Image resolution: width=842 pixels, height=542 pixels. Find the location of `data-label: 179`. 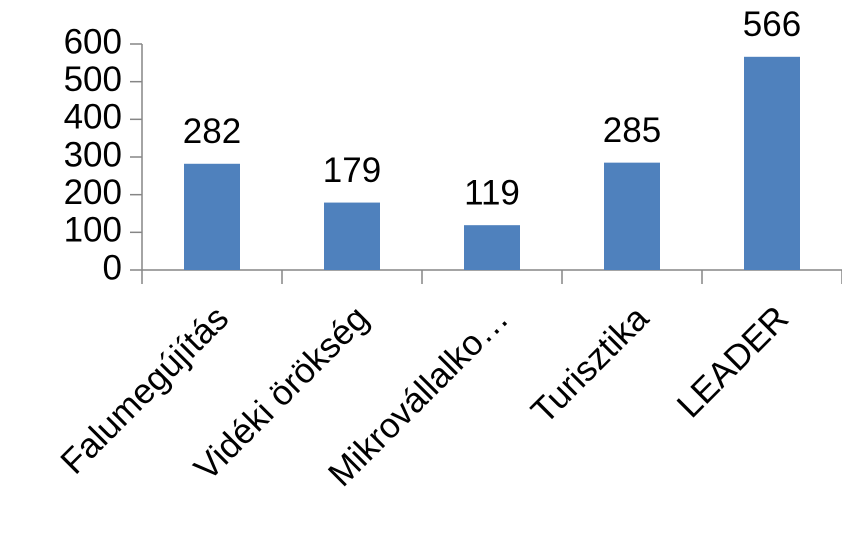

data-label: 179 is located at coordinates (352, 170).